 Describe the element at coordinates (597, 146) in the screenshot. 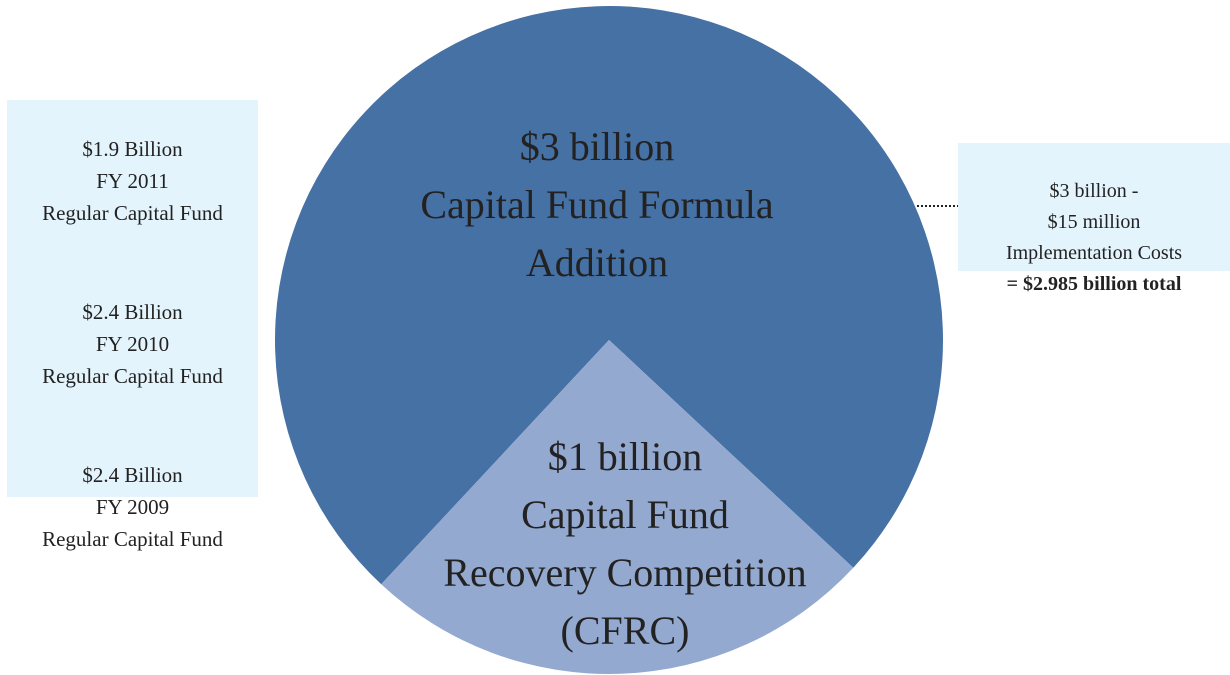

I see `value-label: $3 billion` at that location.